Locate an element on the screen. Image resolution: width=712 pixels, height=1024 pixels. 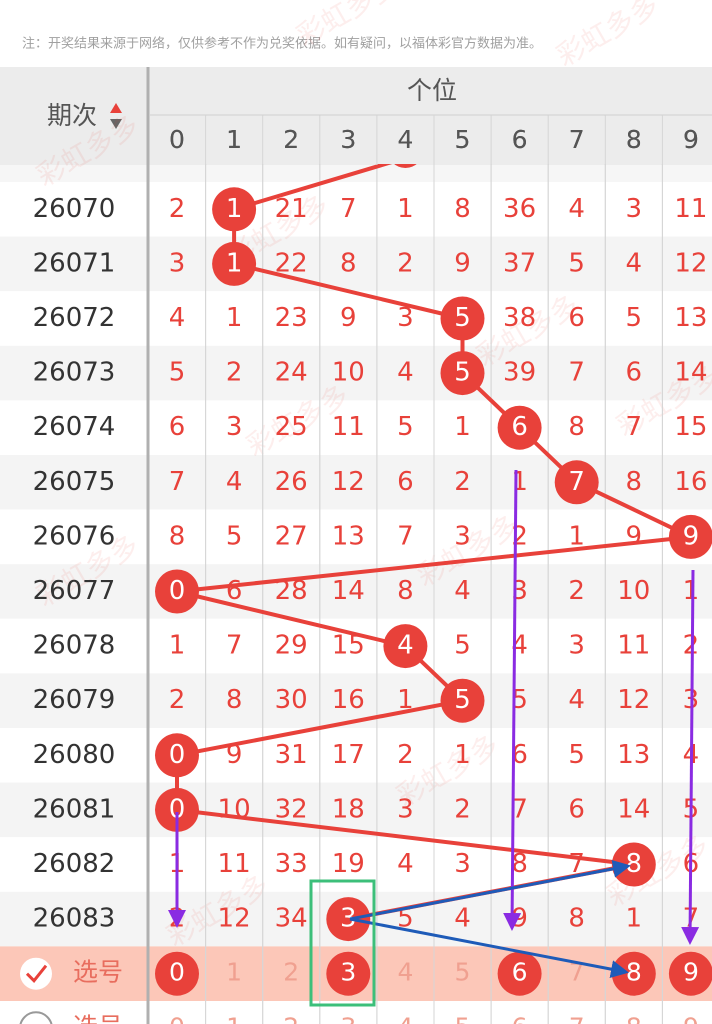
issue-number: 26080 is located at coordinates (74, 755).